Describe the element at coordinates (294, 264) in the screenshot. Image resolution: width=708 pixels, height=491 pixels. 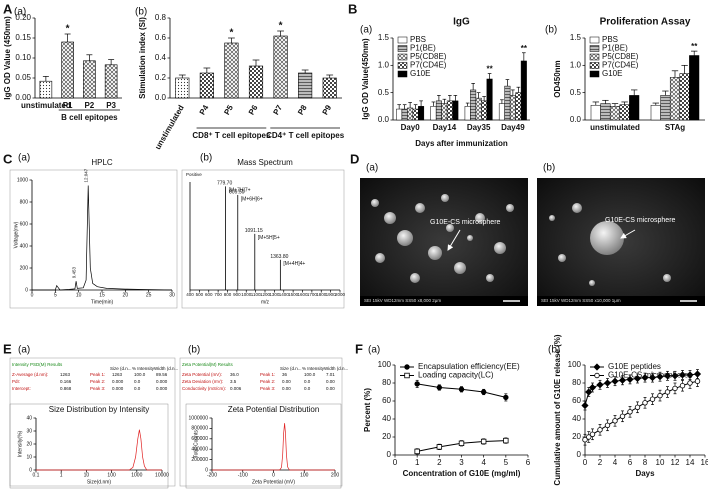
I see `ion-label: [M+4H]4+` at that location.